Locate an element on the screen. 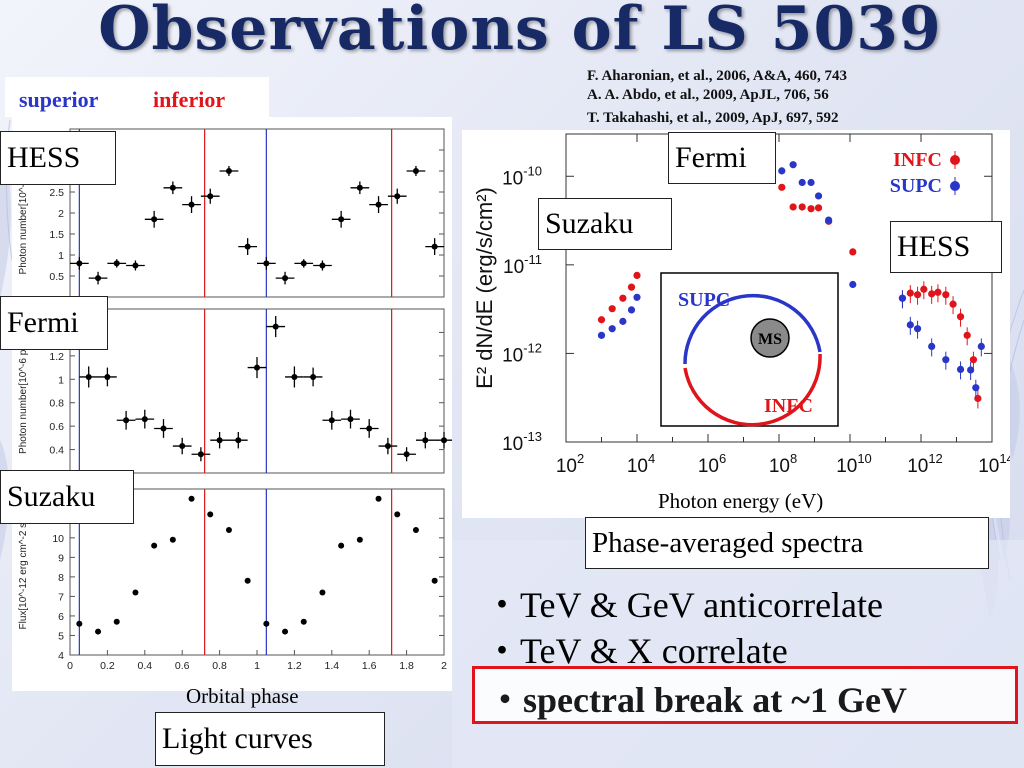 The height and width of the screenshot is (768, 1024). inset-supc-label: SUPC is located at coordinates (704, 300).